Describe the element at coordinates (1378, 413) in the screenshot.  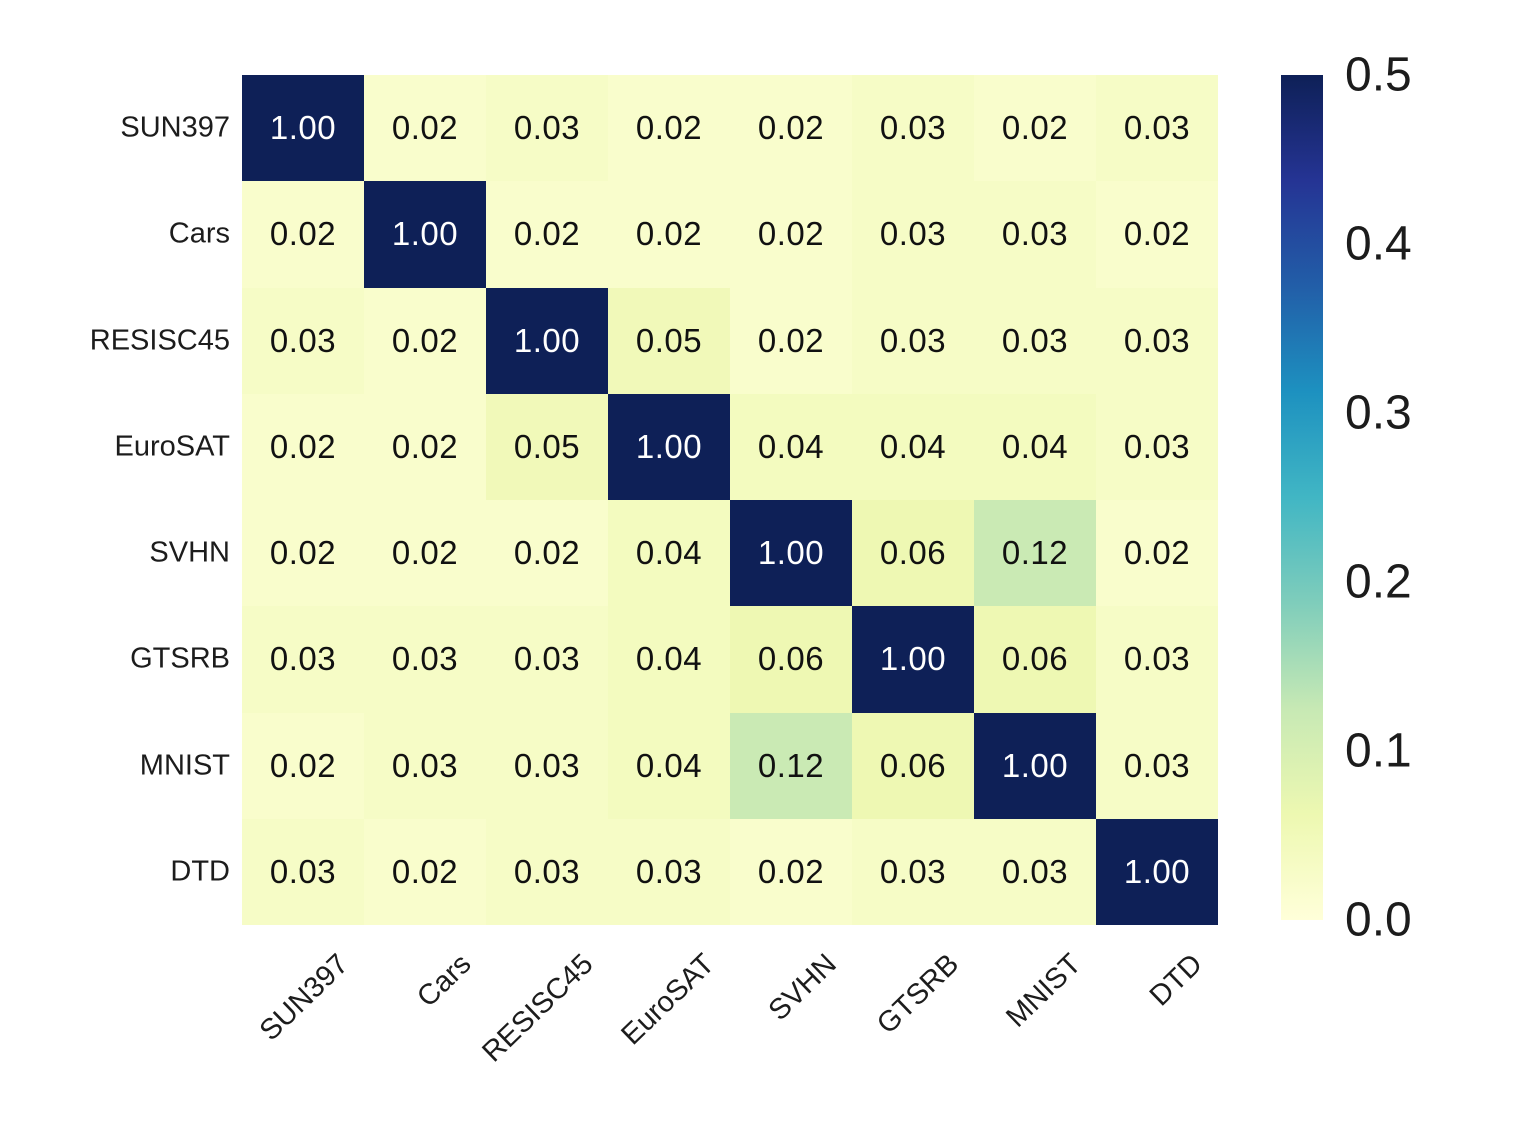
I see `colorbar-tick-label: 0.3` at that location.